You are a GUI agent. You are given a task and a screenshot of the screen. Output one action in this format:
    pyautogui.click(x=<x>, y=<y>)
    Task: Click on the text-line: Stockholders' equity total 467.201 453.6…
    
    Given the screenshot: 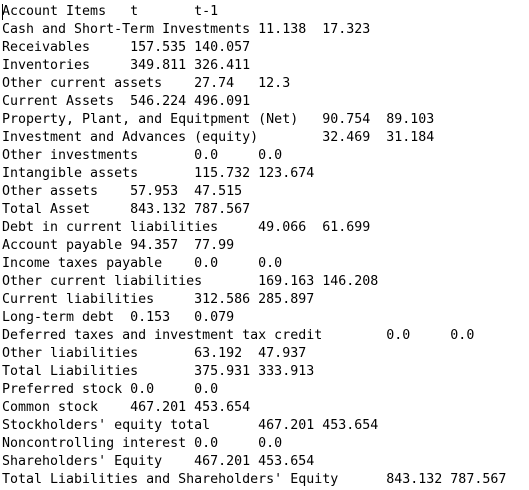 What is the action you would take?
    pyautogui.click(x=190, y=425)
    